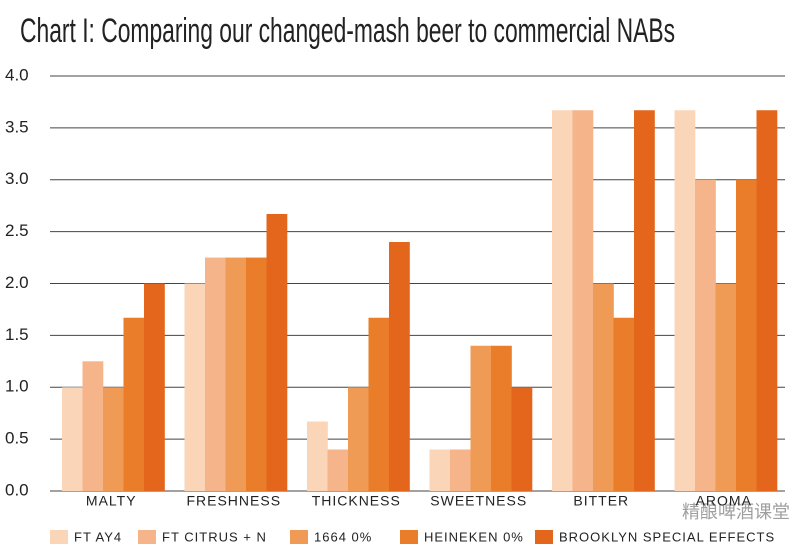  What do you see at coordinates (233, 501) in the screenshot?
I see `x-tick-label: FRESHNESS` at bounding box center [233, 501].